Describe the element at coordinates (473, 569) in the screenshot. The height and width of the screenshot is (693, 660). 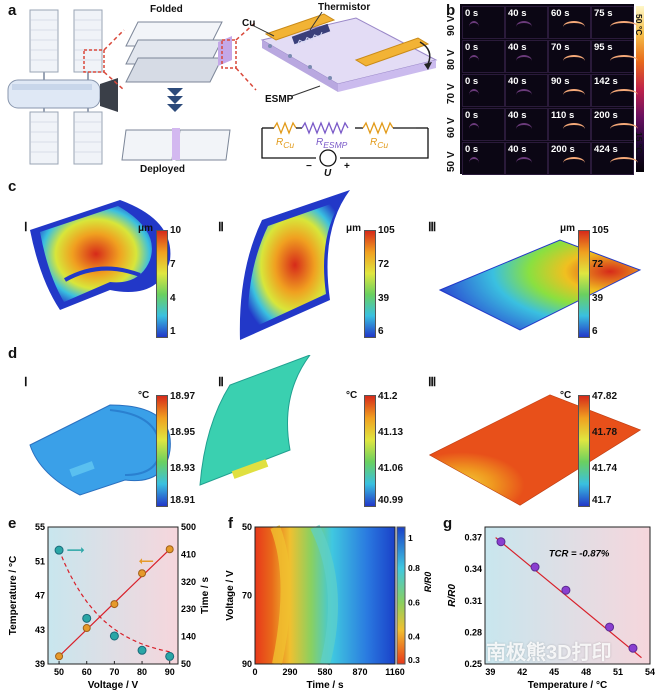
I see `y-tick-label: 0.34` at that location.